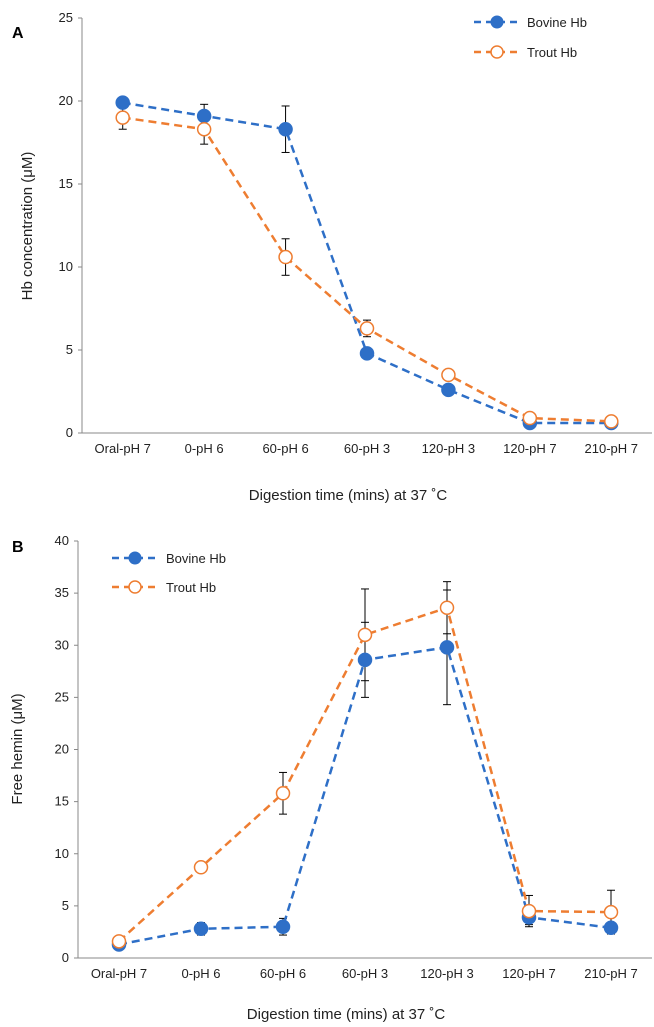  I want to click on panel-a-legend-bovine: Bovine Hb, so click(530, 22).